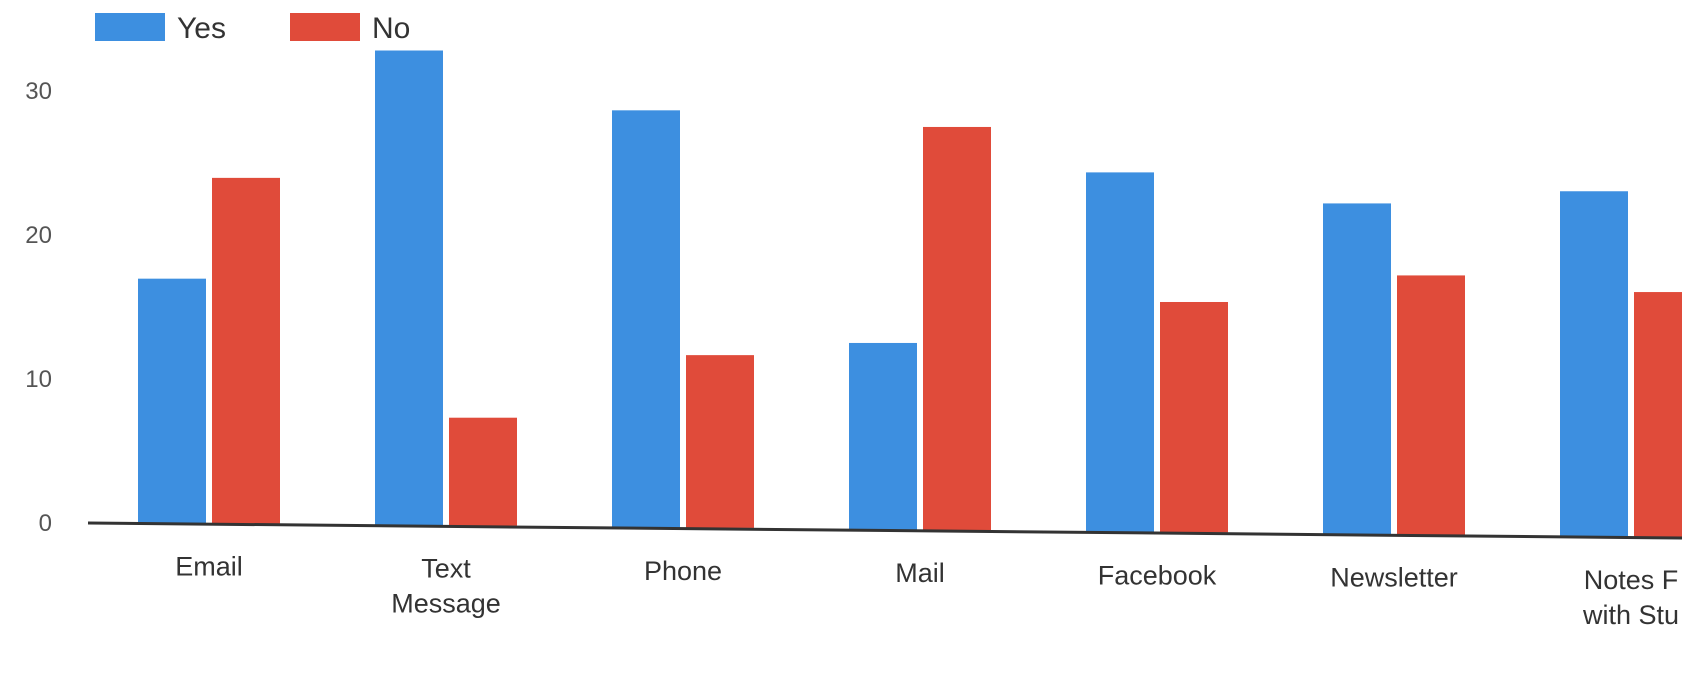 This screenshot has width=1682, height=683. Describe the element at coordinates (252, 28) in the screenshot. I see `legend: Yes No` at that location.